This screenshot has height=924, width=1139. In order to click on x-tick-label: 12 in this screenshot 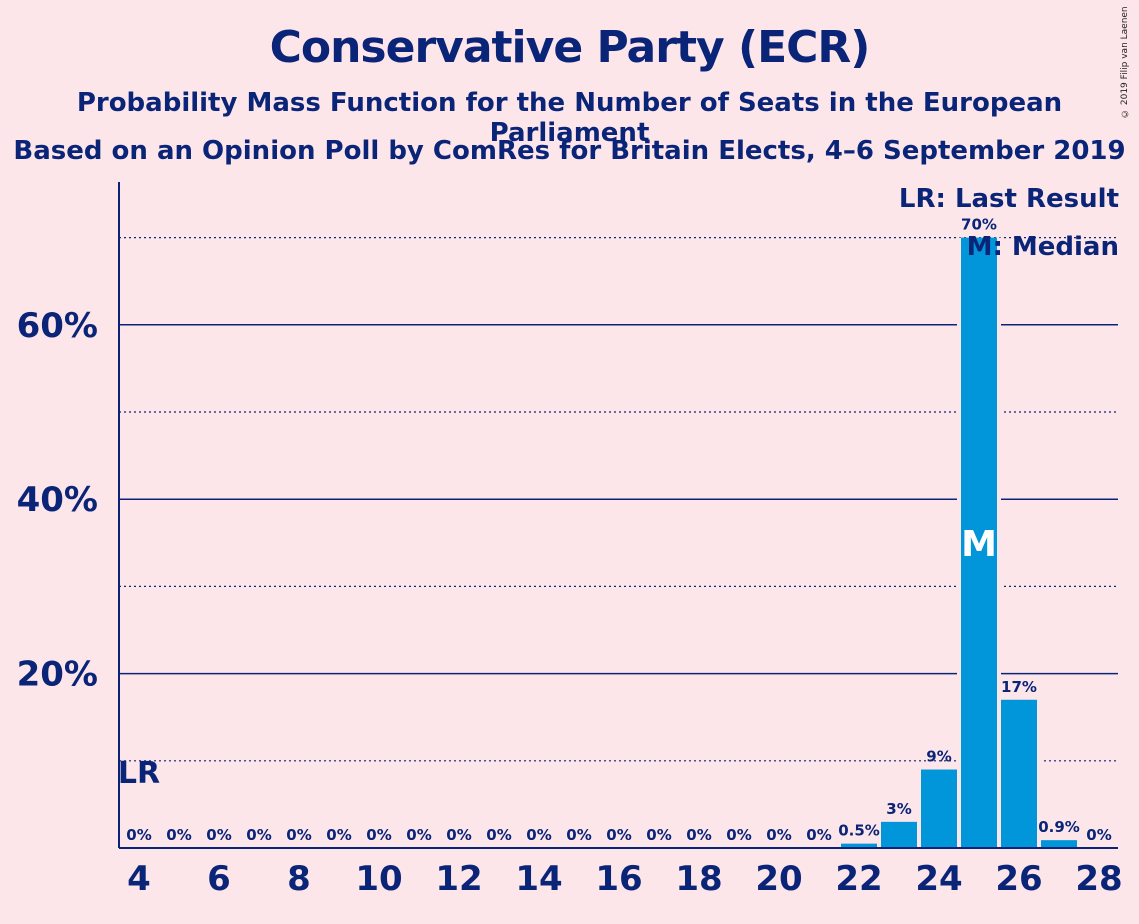, I will do `click(458, 879)`.